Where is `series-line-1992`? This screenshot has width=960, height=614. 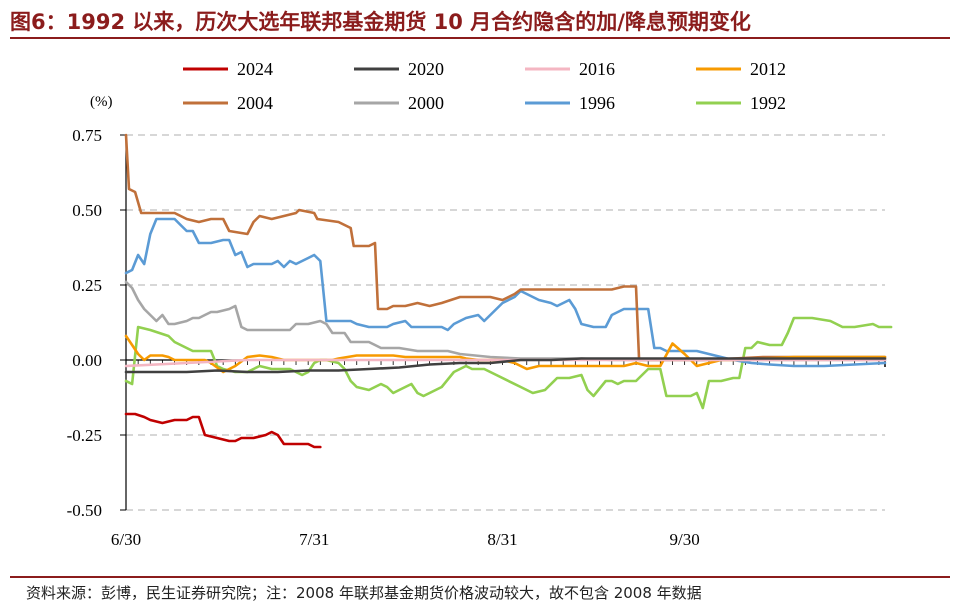
series-line-1992 is located at coordinates (508, 363).